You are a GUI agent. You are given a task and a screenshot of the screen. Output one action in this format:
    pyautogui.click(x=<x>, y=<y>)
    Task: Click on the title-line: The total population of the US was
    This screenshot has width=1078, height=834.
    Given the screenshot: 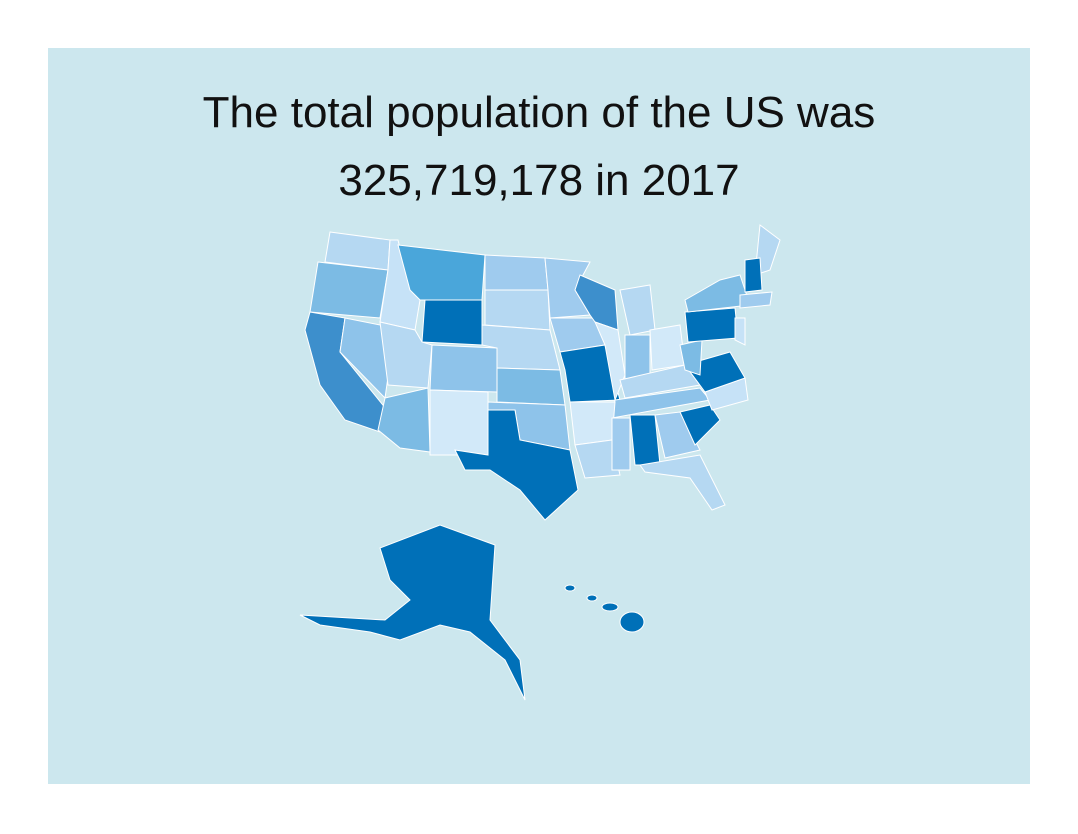 What is the action you would take?
    pyautogui.click(x=539, y=112)
    